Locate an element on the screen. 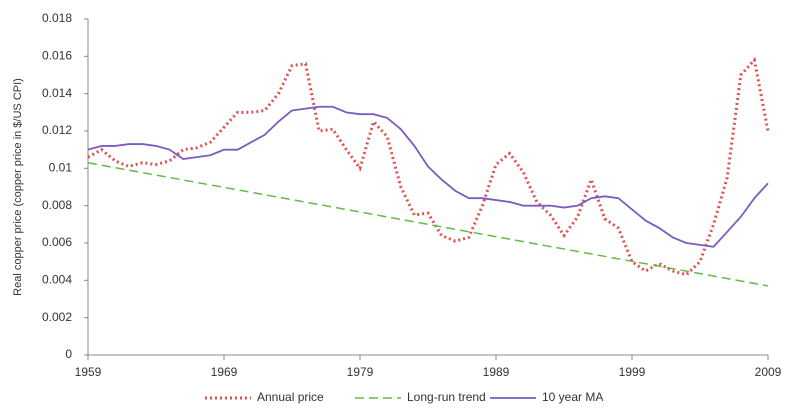 The height and width of the screenshot is (409, 790). x-tick-label: 1989 is located at coordinates (496, 372).